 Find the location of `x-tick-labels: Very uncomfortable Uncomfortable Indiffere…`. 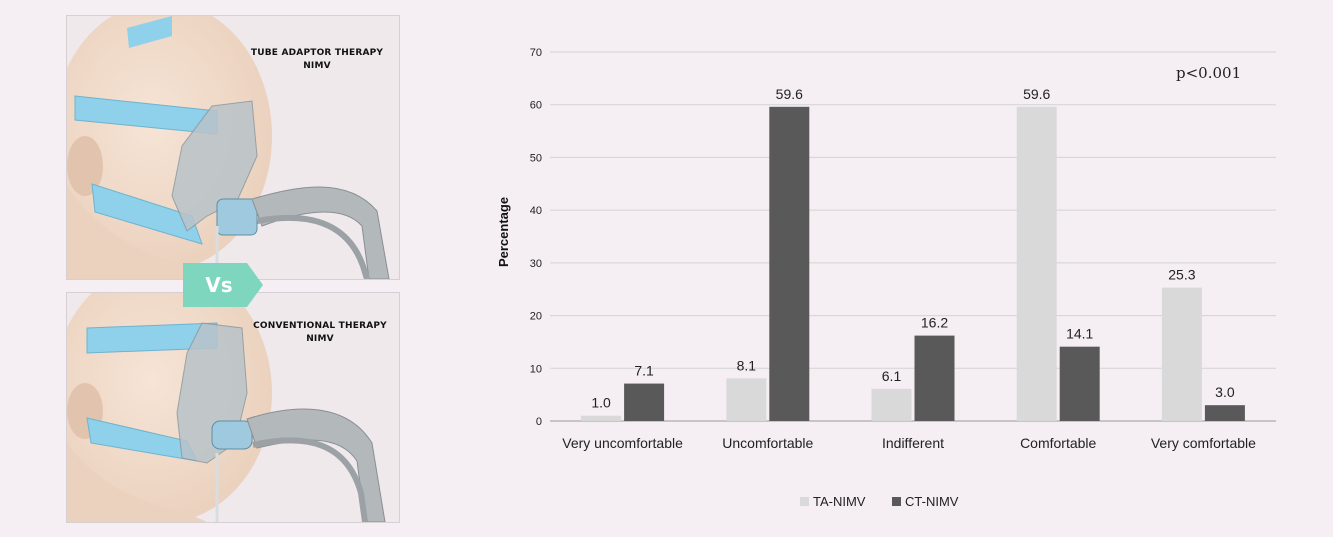

x-tick-labels: Very uncomfortable Uncomfortable Indiffere… is located at coordinates (909, 443).